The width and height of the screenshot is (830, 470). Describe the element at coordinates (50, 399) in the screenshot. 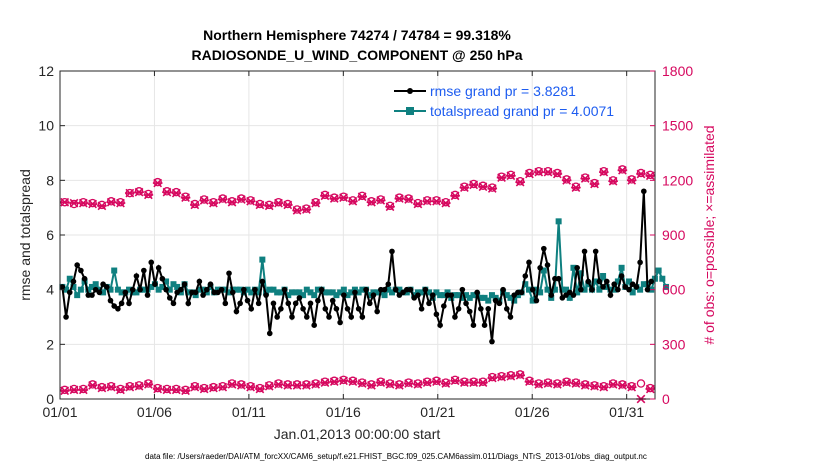

I see `y-tick-label: 0` at that location.